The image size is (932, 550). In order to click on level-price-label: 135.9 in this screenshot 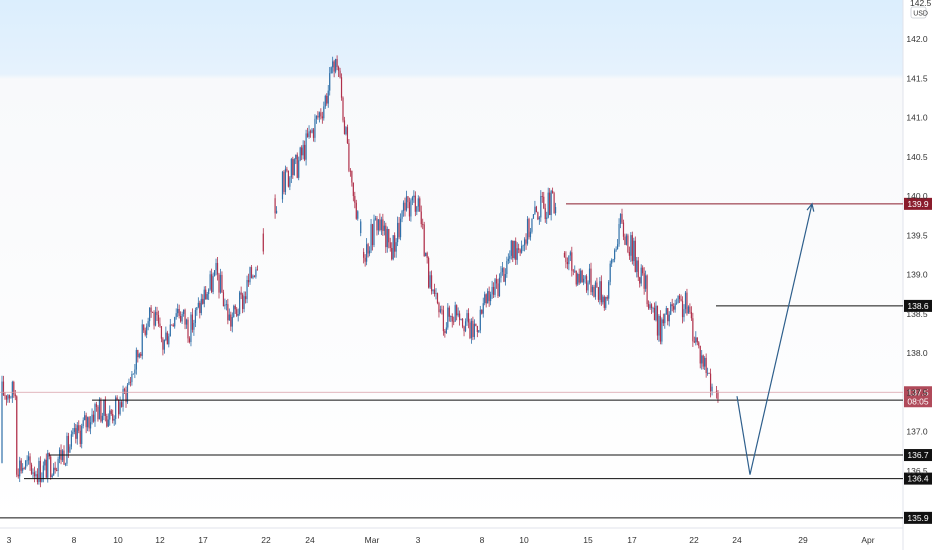, I will do `click(918, 518)`.